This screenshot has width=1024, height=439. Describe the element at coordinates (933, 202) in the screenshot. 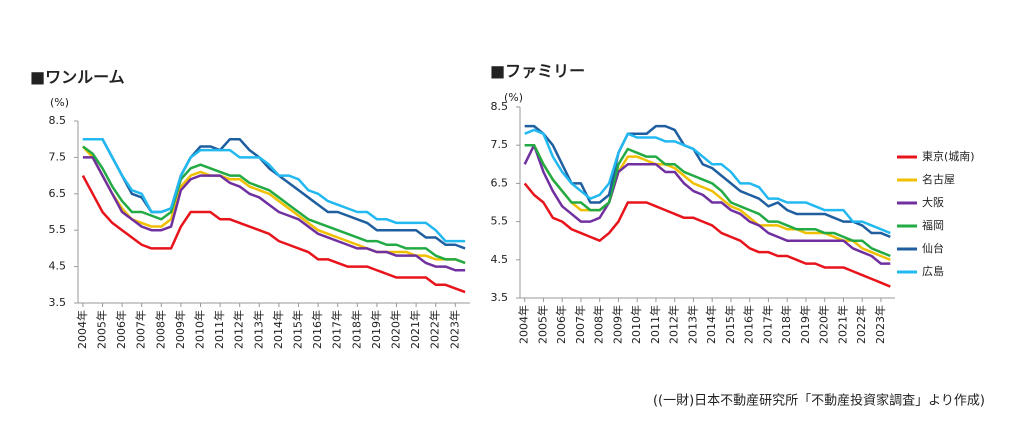

I see `legend-label: 大阪` at that location.